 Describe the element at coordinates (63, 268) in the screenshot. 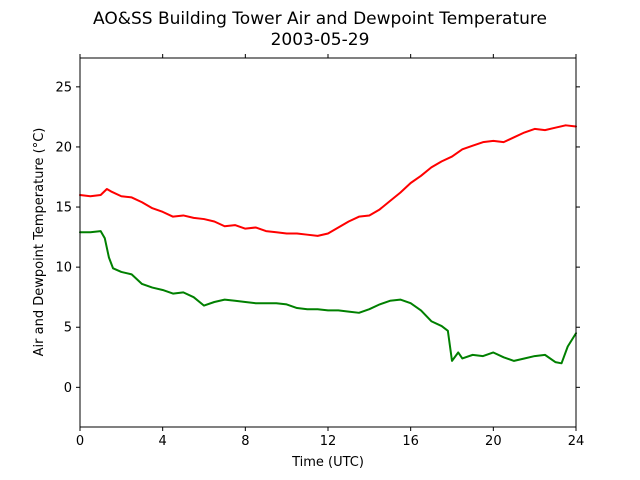

I see `y-tick-label: 10` at that location.